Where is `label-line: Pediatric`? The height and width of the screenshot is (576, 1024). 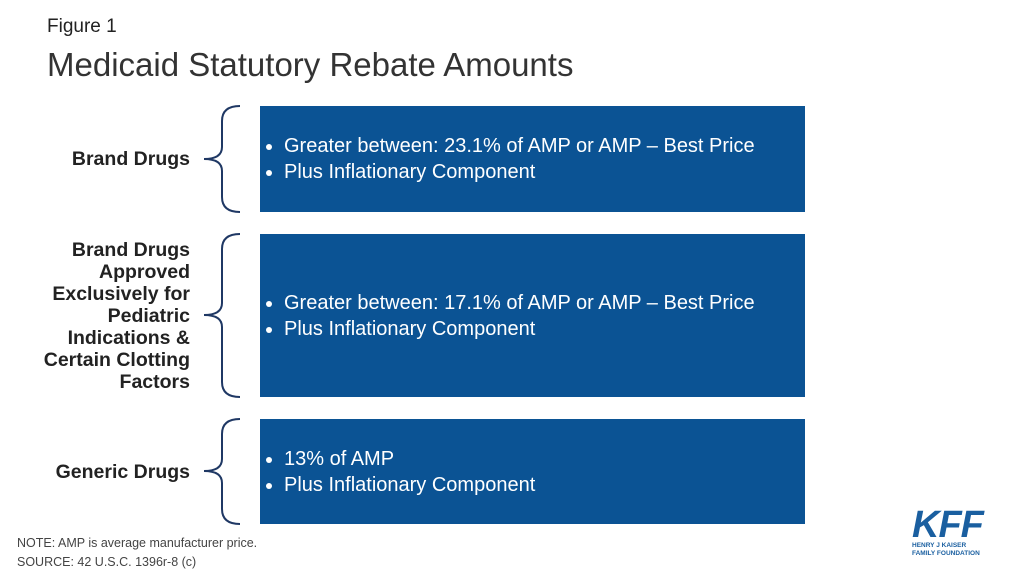
label-line: Pediatric is located at coordinates (148, 315).